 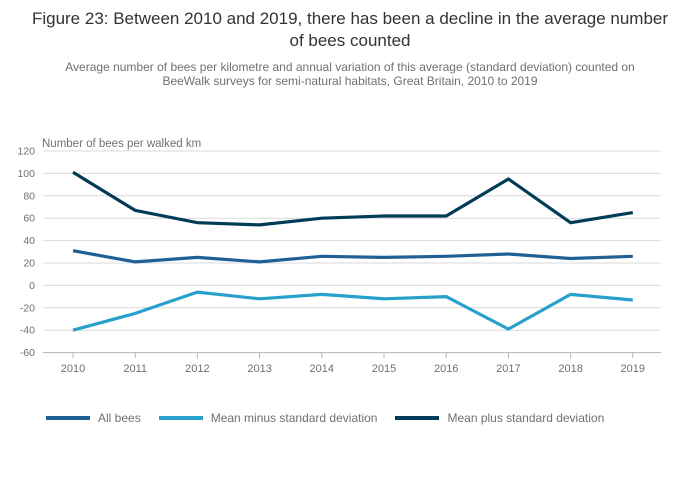 I want to click on legend-label: Mean plus standard deviation, so click(x=526, y=418).